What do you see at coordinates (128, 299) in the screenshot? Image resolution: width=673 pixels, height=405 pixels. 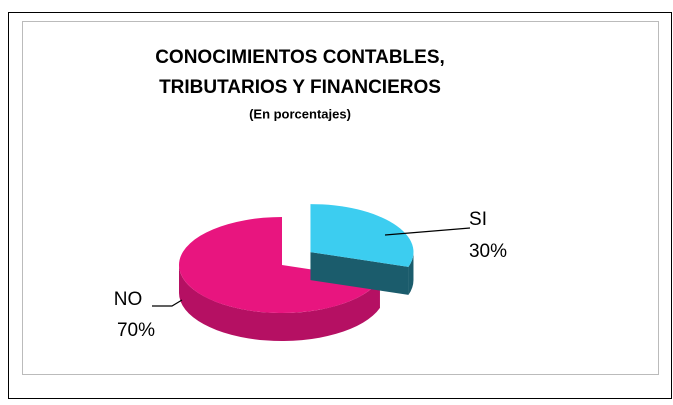 I see `category-label: NO` at bounding box center [128, 299].